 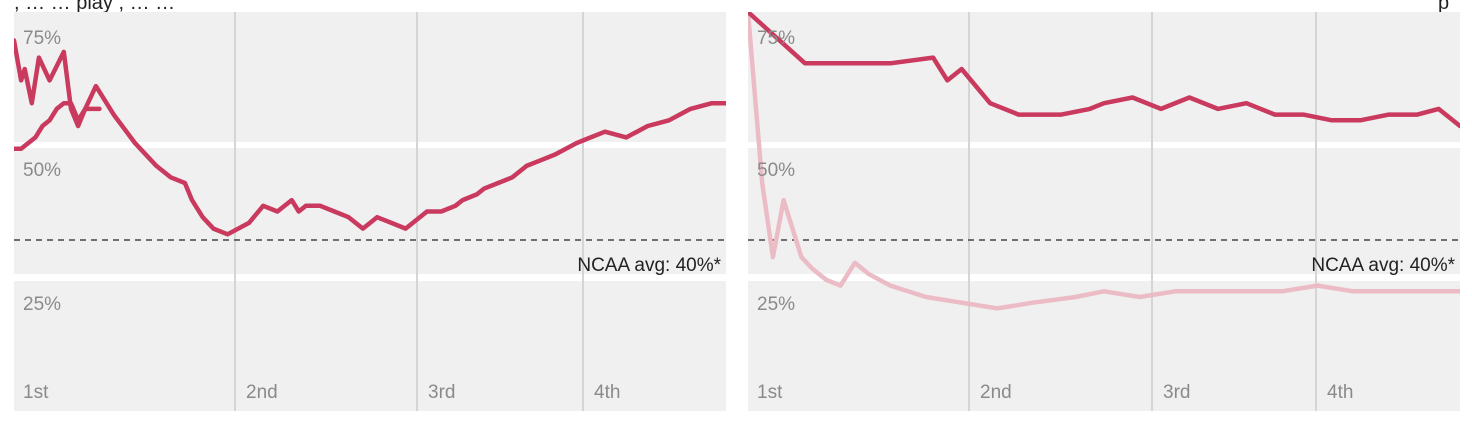 I want to click on y-tick-label-2-3: 25%, so click(x=776, y=304).